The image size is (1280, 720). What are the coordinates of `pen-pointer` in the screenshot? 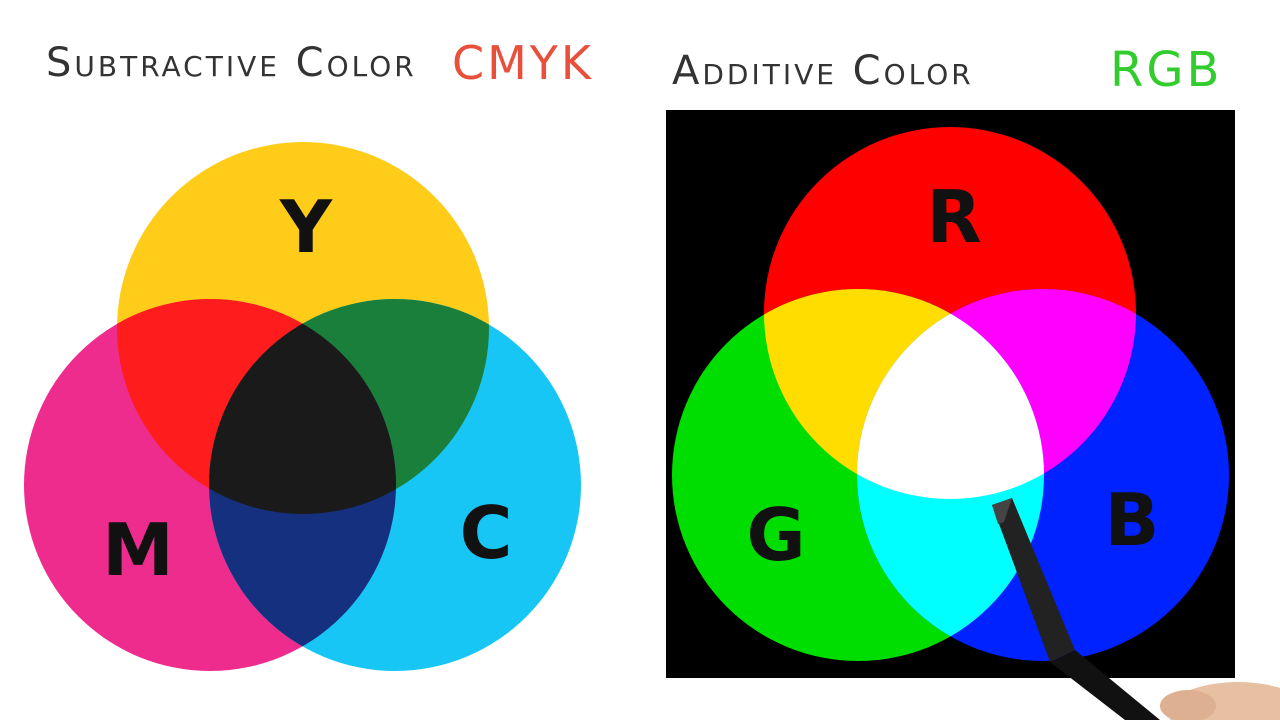 It's located at (1076, 609).